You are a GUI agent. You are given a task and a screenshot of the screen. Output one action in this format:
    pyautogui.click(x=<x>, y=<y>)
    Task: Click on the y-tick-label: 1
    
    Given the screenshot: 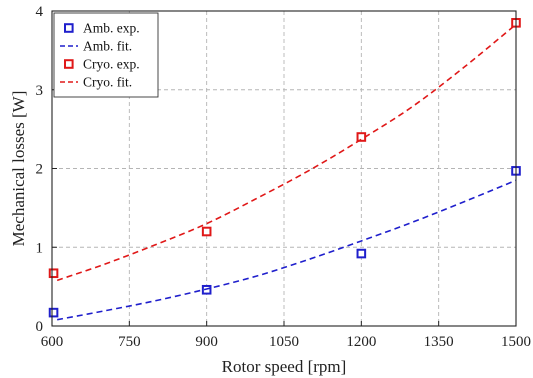 What is the action you would take?
    pyautogui.click(x=40, y=248)
    